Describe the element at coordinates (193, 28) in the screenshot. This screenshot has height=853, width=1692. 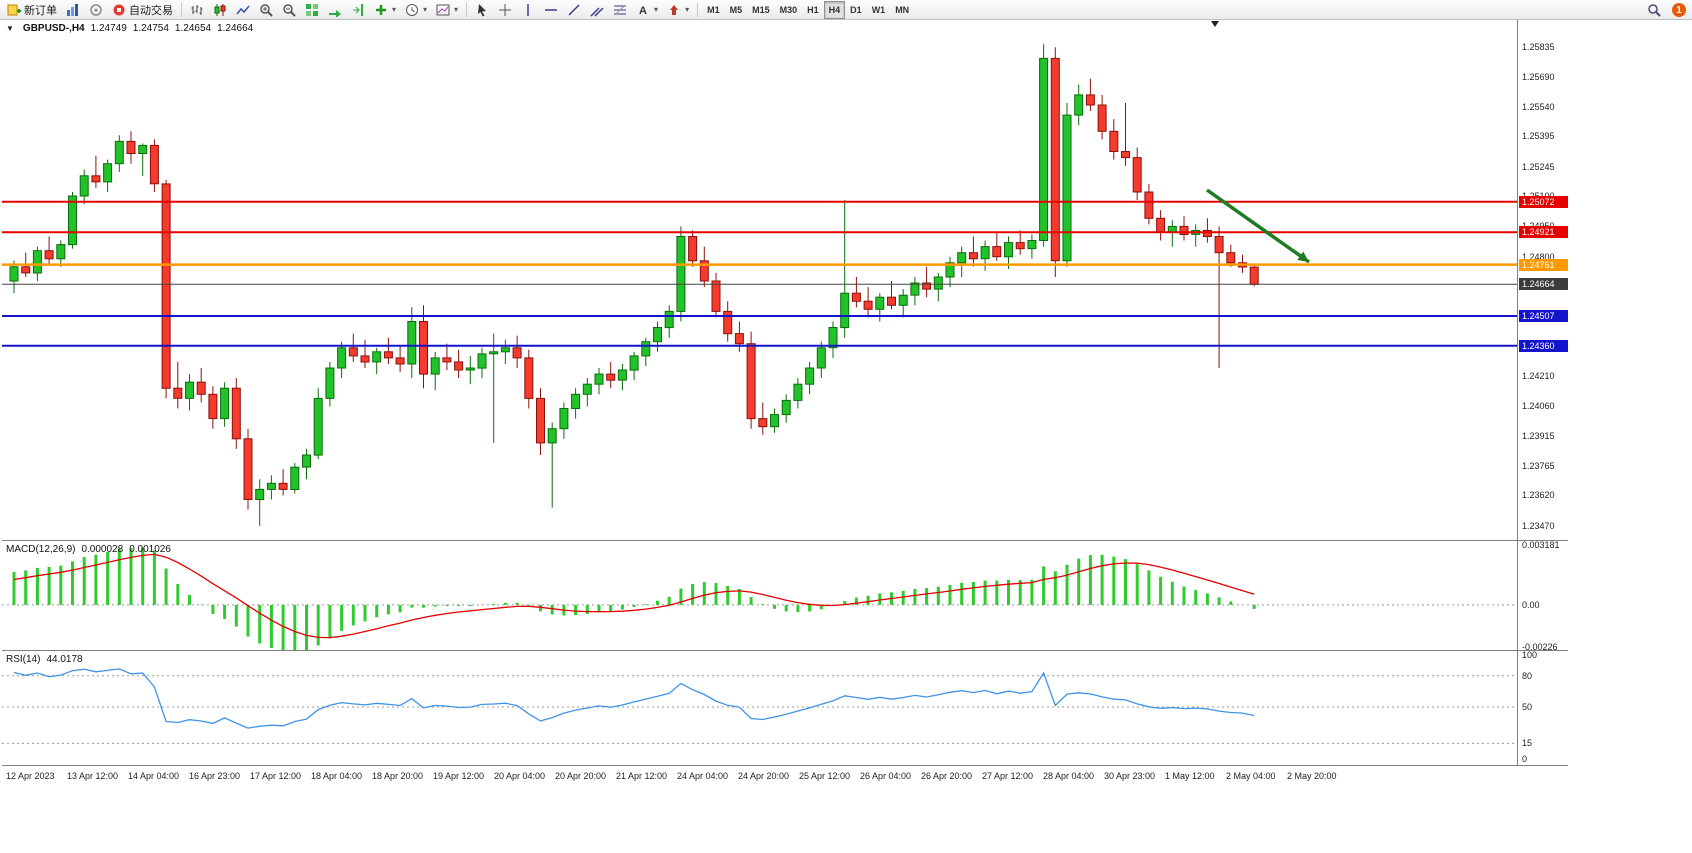
I see `ohlc-low: 1.24654` at that location.